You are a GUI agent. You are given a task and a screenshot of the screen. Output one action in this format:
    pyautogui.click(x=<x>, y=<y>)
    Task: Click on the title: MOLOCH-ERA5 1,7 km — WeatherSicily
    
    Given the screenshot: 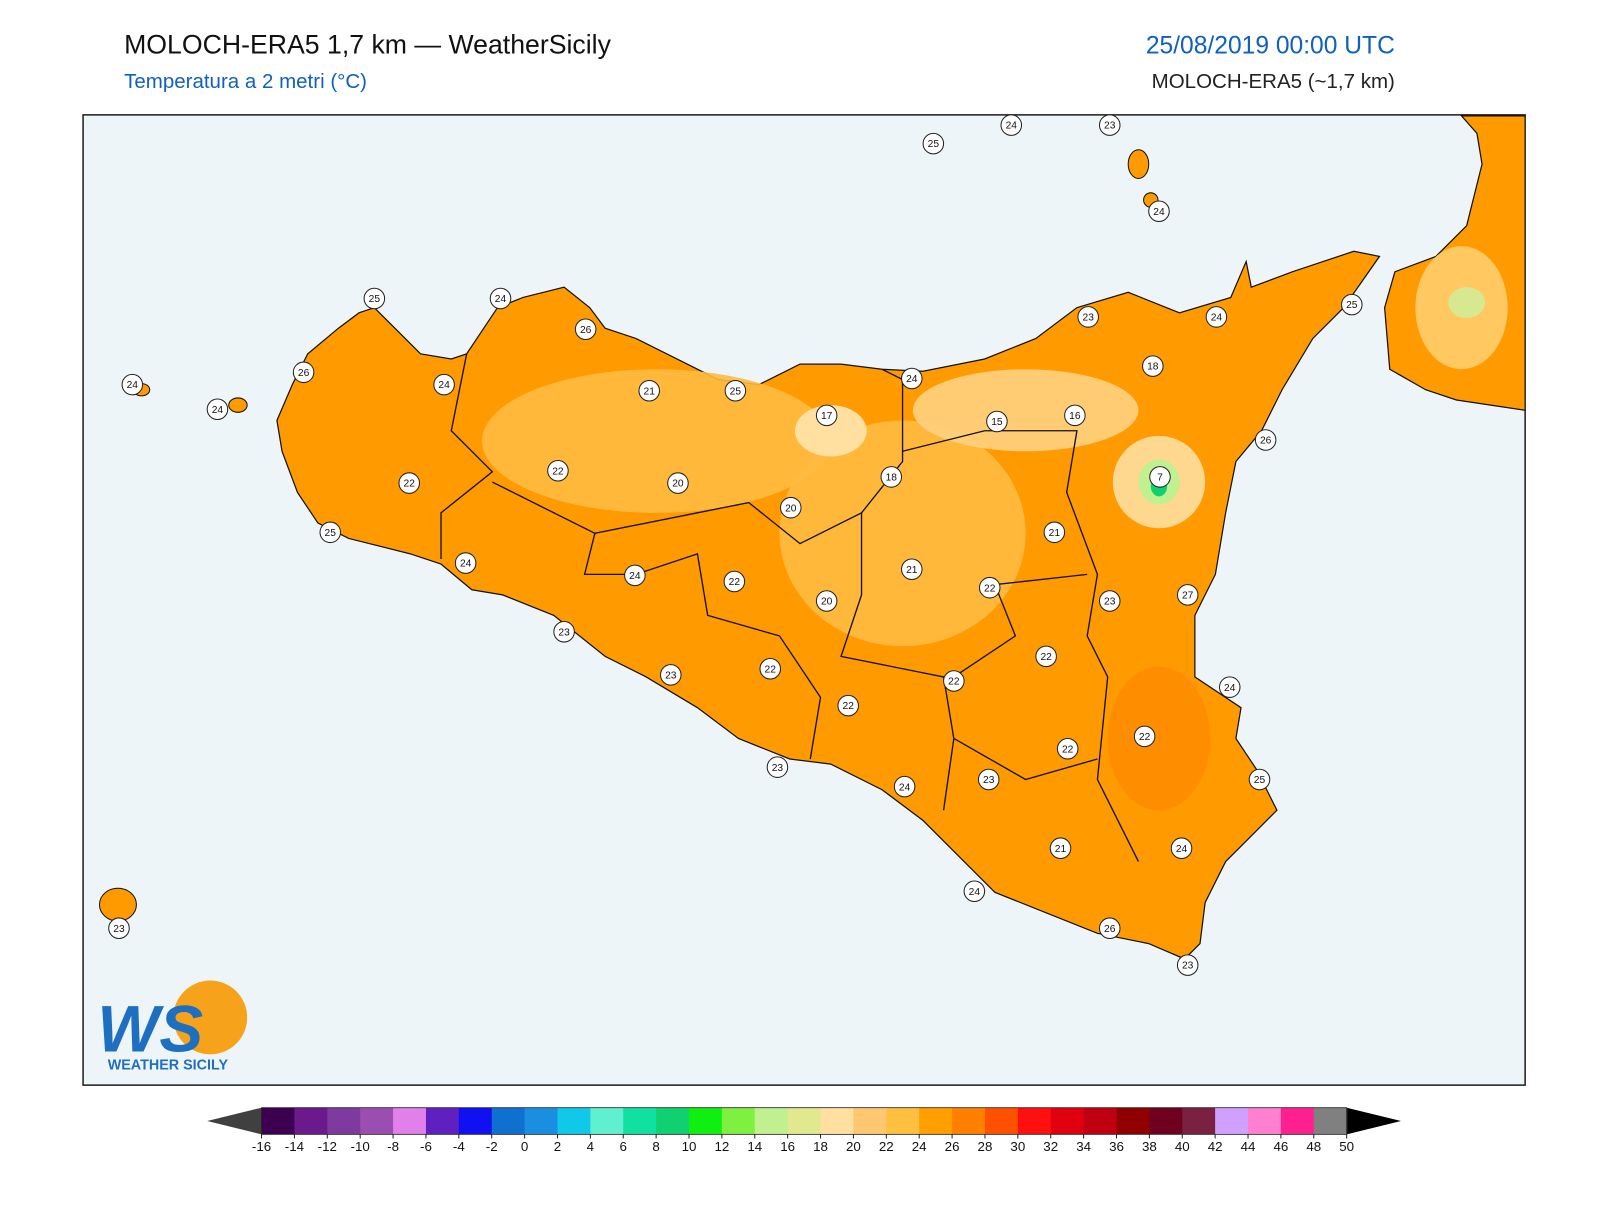 What is the action you would take?
    pyautogui.click(x=368, y=44)
    